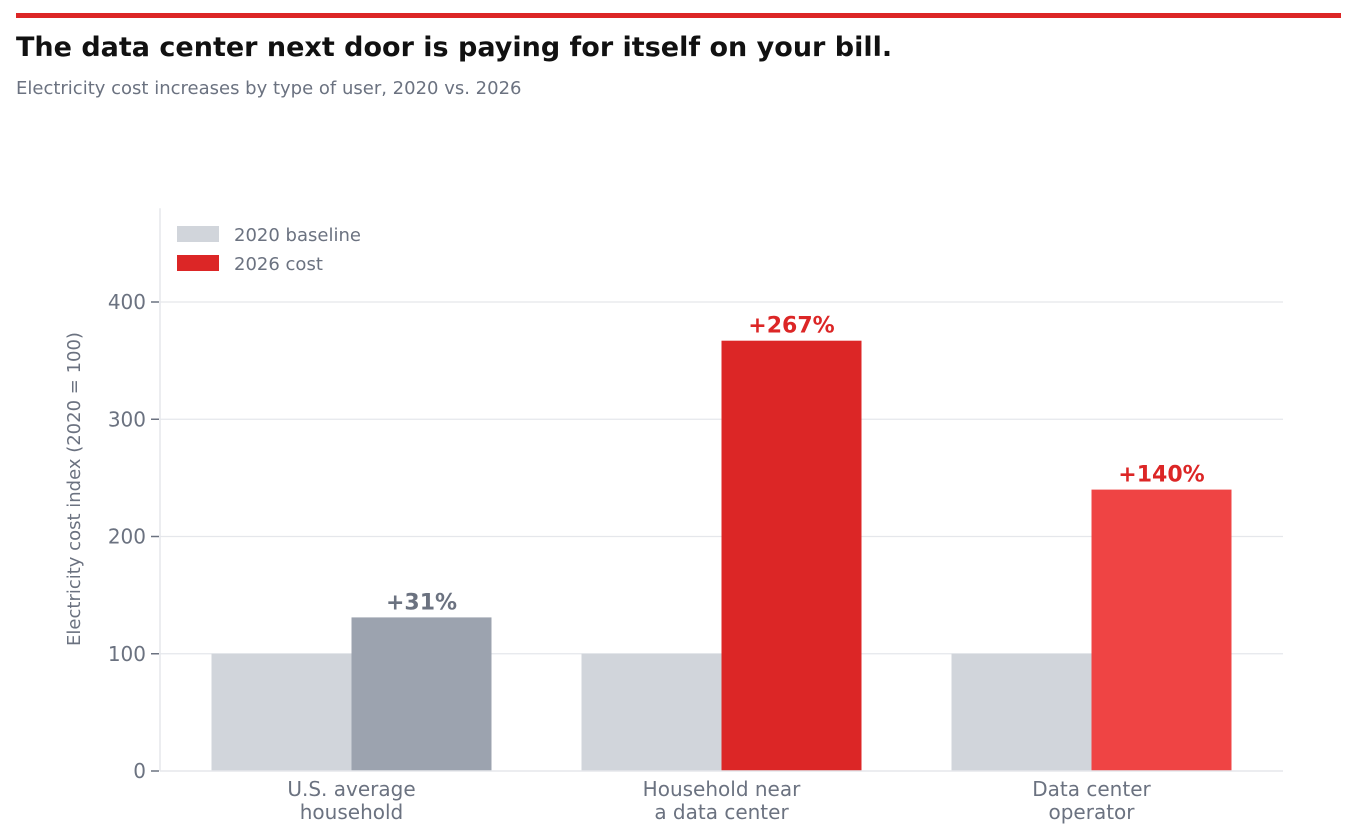  I want to click on legend: 2020 baseline 2026 cost, so click(269, 250).